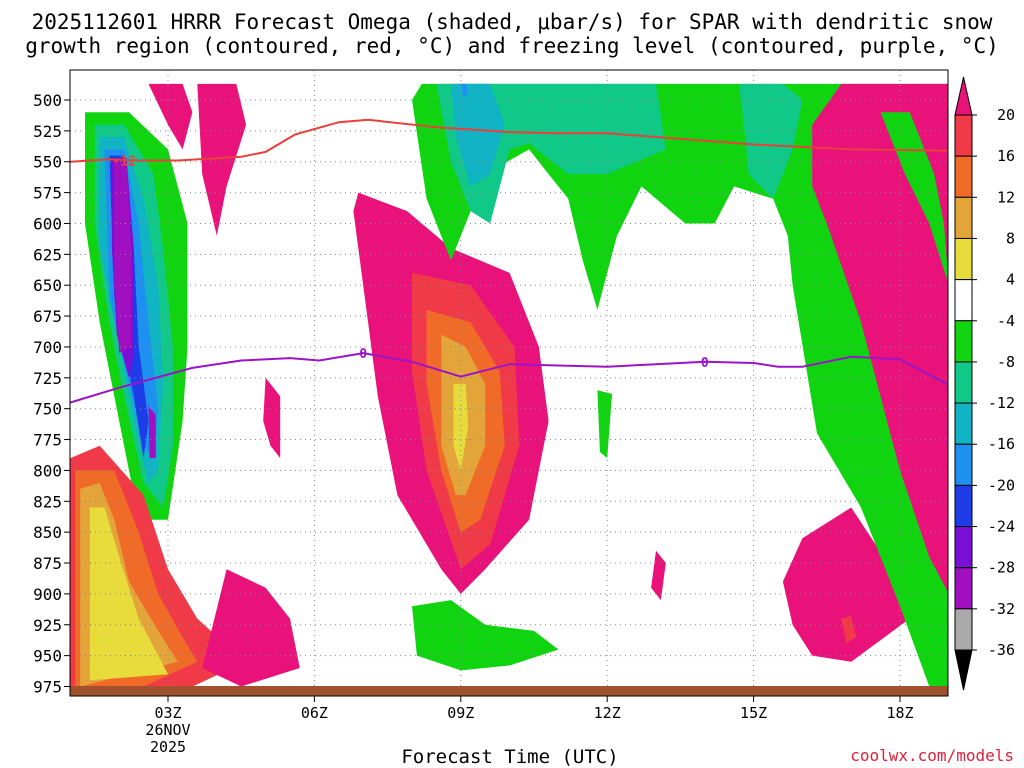 Image resolution: width=1024 pixels, height=768 pixels. Describe the element at coordinates (47, 131) in the screenshot. I see `y-tick-label: 525` at that location.